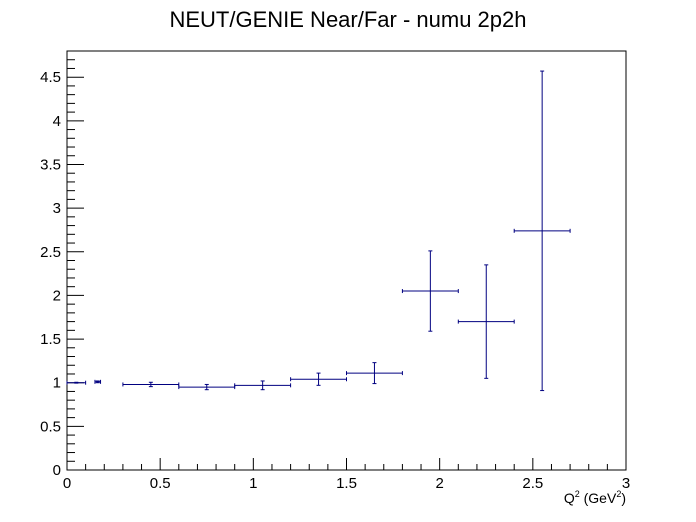  What do you see at coordinates (347, 19) in the screenshot?
I see `chart-title: NEUT/GENIE Near/Far - numu 2p2h` at bounding box center [347, 19].